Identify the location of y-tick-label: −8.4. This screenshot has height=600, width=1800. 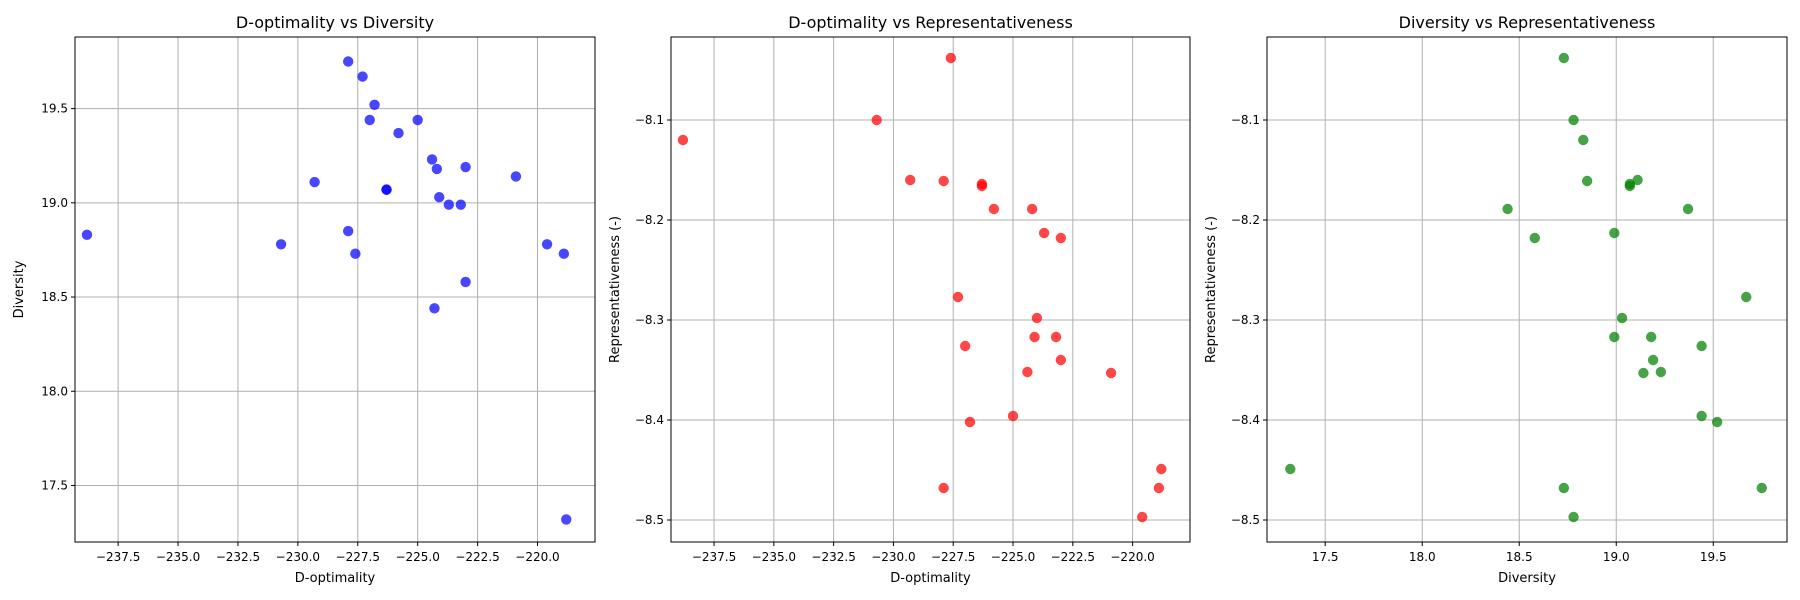
(649, 420).